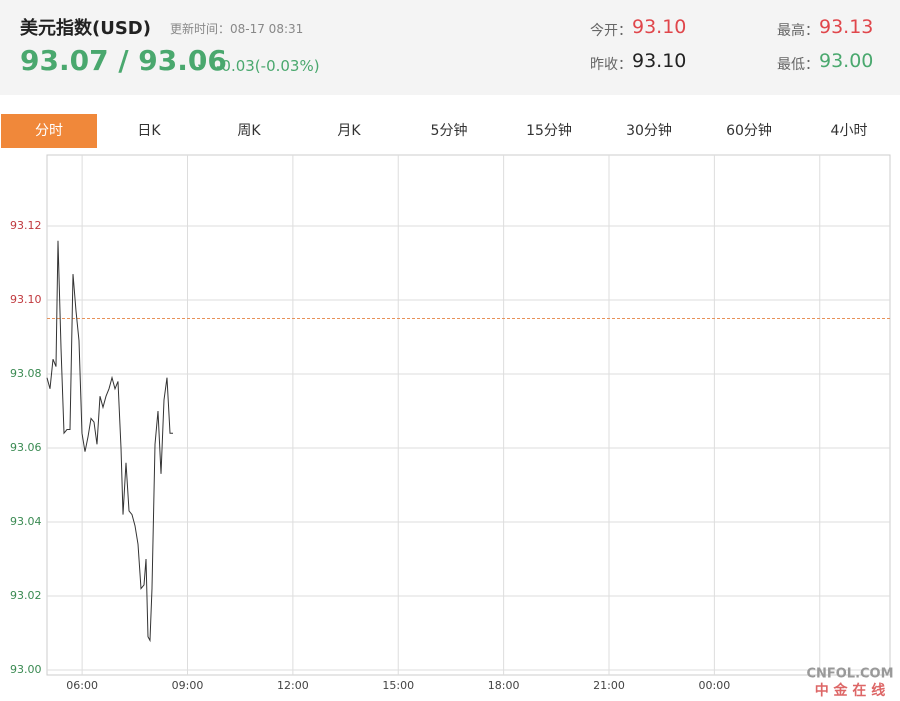 This screenshot has height=701, width=900. What do you see at coordinates (798, 31) in the screenshot?
I see `field-label: 最高：` at bounding box center [798, 31].